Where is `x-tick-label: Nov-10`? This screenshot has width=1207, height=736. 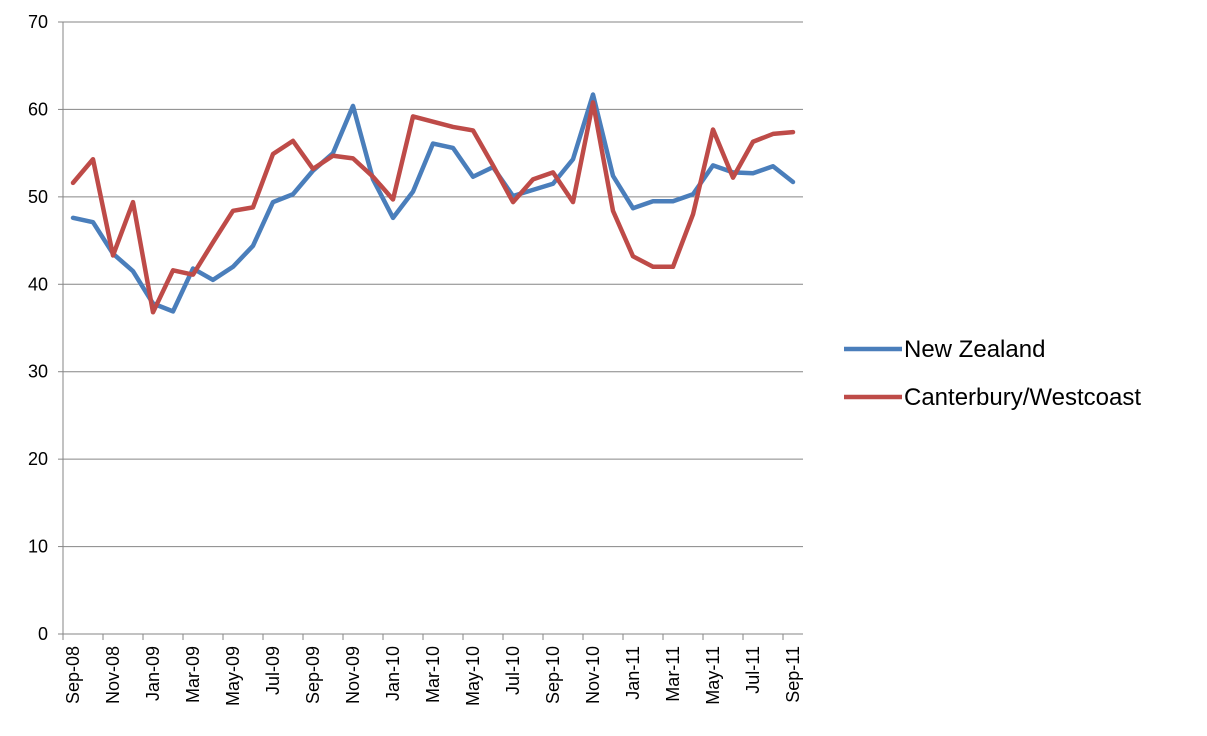
x-tick-label: Nov-10 is located at coordinates (593, 675).